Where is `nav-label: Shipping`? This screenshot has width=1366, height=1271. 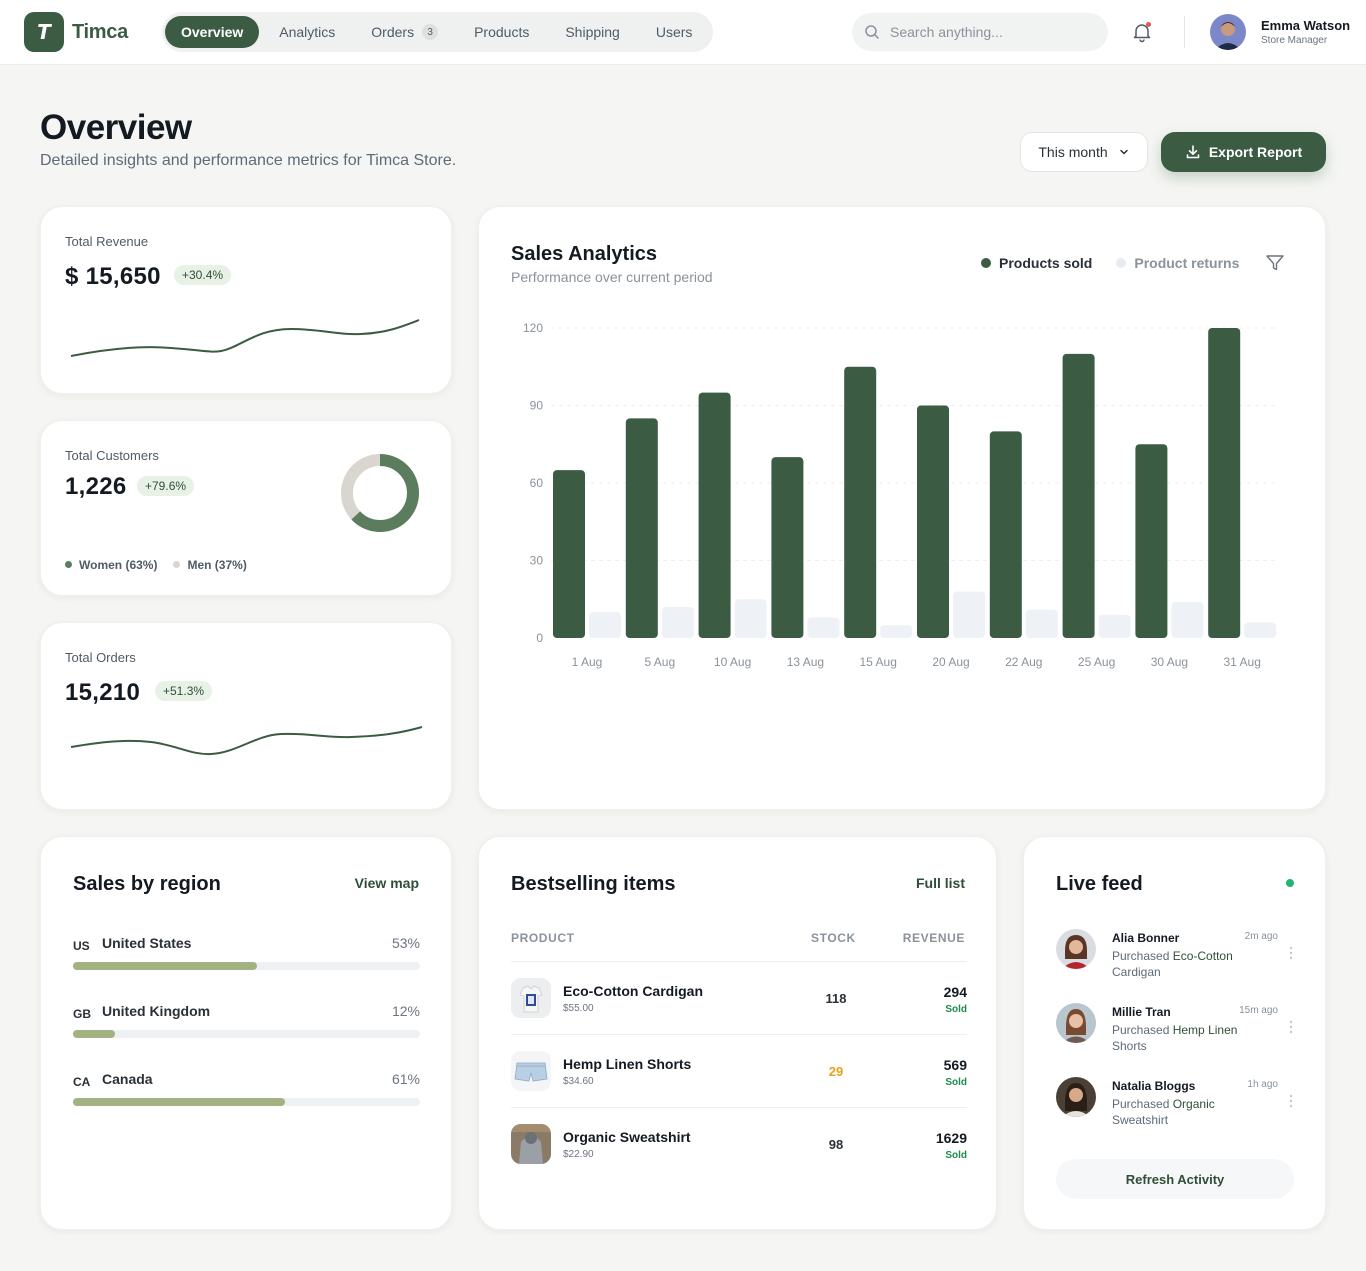 nav-label: Shipping is located at coordinates (592, 32).